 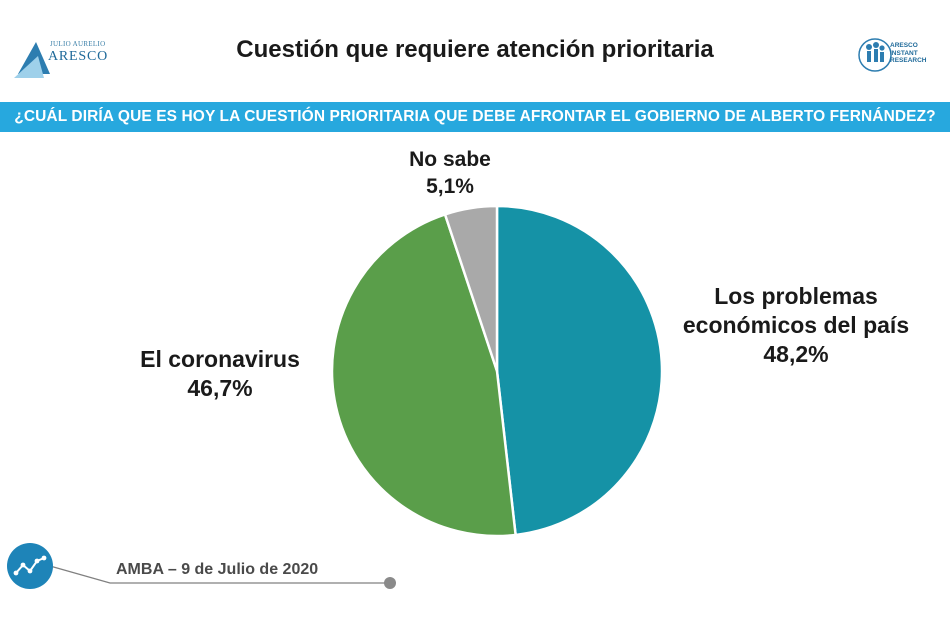 I want to click on aresco-instant-research-logo: ARESCO INSTANT RESEARCH, so click(x=900, y=56).